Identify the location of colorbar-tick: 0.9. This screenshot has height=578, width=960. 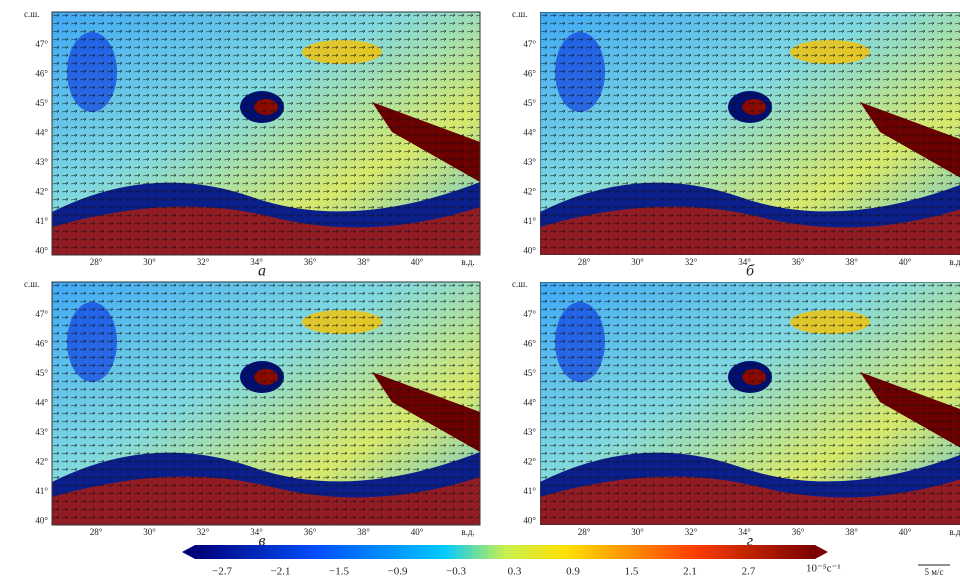
(573, 572).